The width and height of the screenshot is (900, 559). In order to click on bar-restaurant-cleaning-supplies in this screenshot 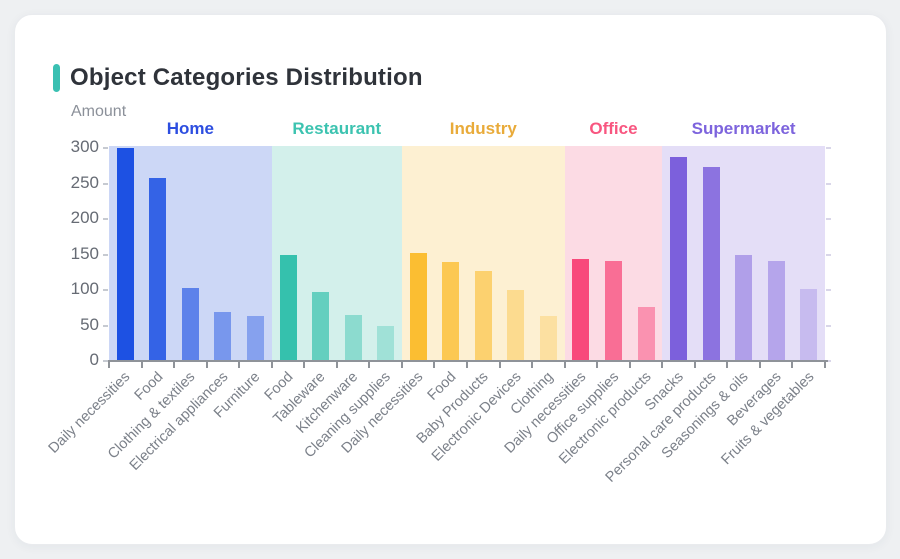, I will do `click(386, 343)`.